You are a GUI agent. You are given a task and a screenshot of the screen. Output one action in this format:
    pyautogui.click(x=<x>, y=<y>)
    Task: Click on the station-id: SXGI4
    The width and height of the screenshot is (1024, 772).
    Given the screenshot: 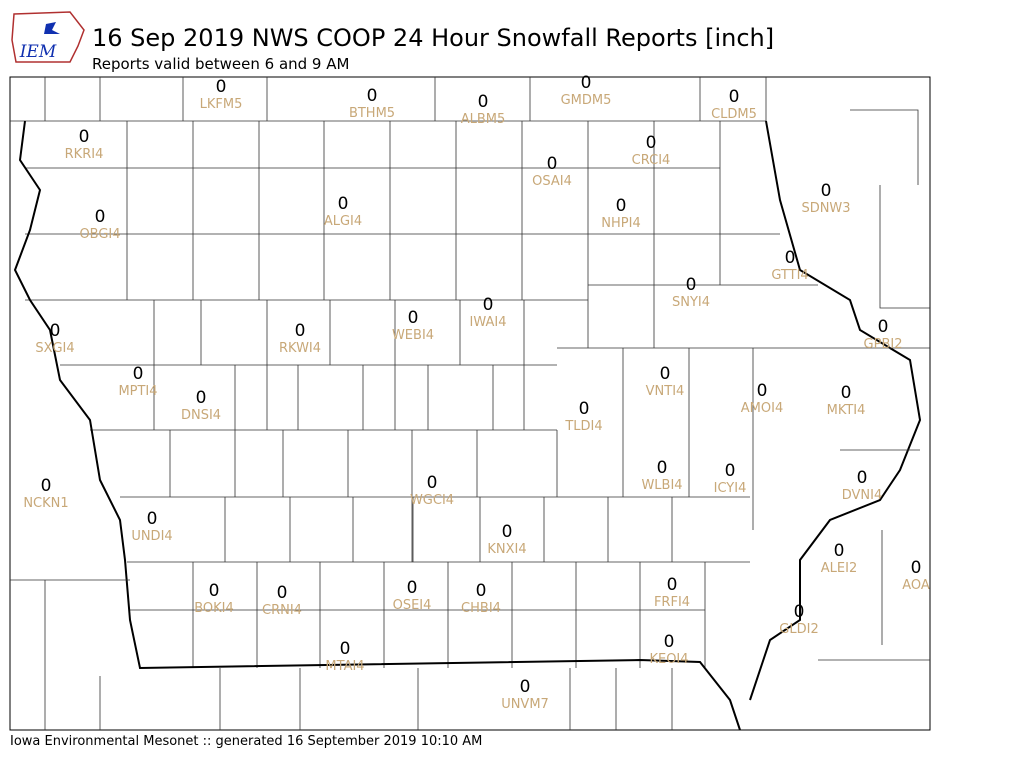 What is the action you would take?
    pyautogui.click(x=54, y=348)
    